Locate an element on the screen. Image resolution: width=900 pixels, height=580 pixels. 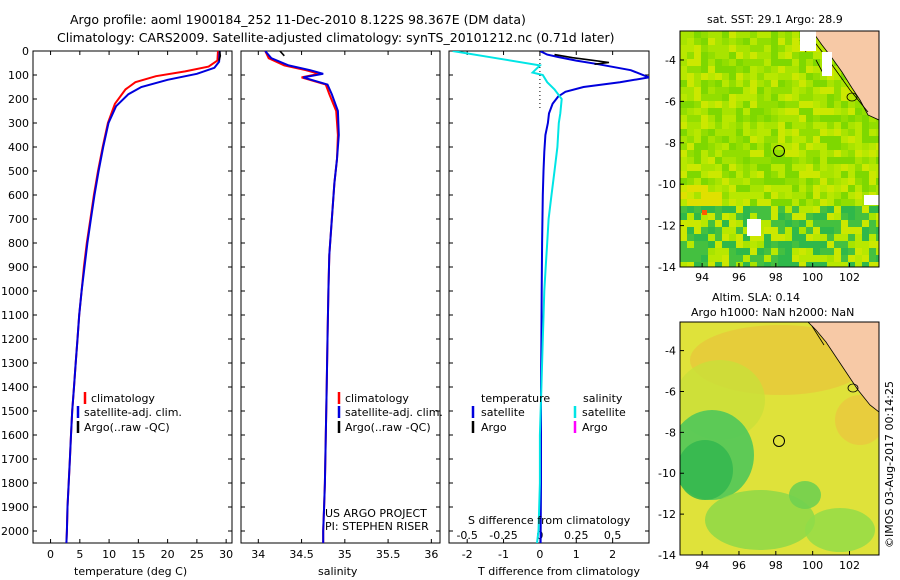
sla-map-title-1: Altim. SLA: 0.14 is located at coordinates (756, 297).